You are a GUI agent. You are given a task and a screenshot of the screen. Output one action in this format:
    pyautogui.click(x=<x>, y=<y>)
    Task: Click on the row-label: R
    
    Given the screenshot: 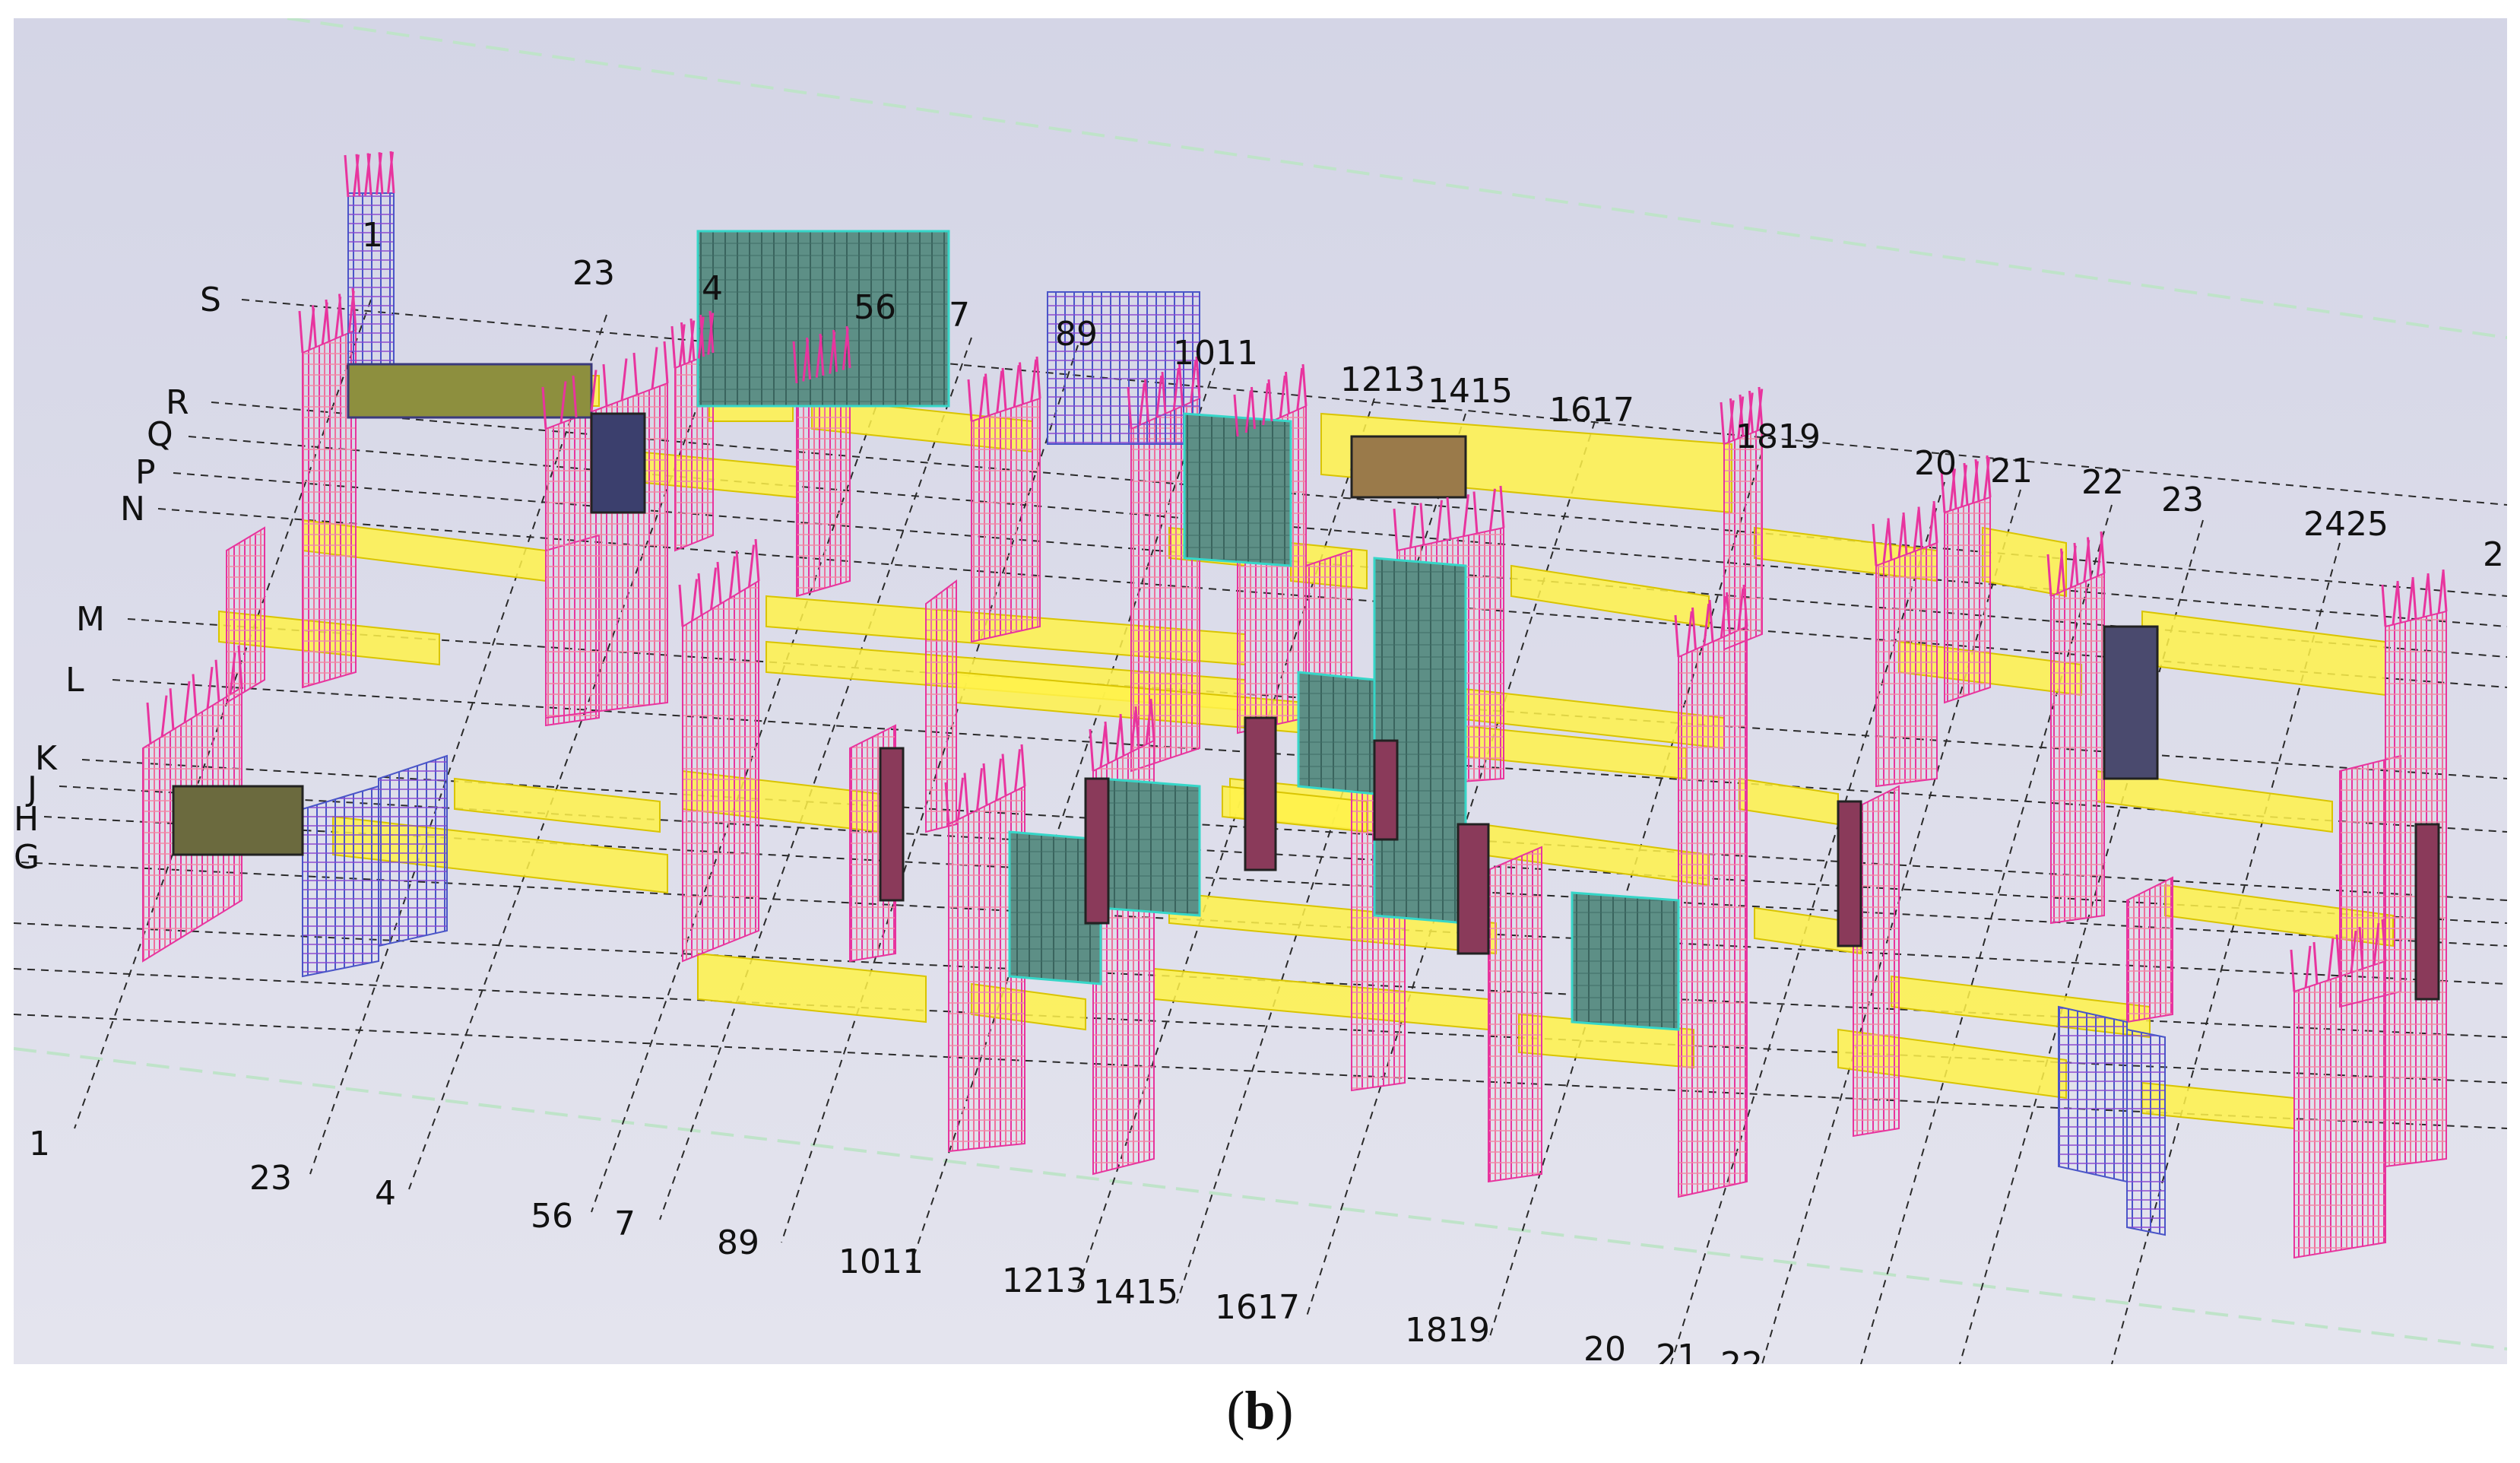 What is the action you would take?
    pyautogui.click(x=177, y=402)
    